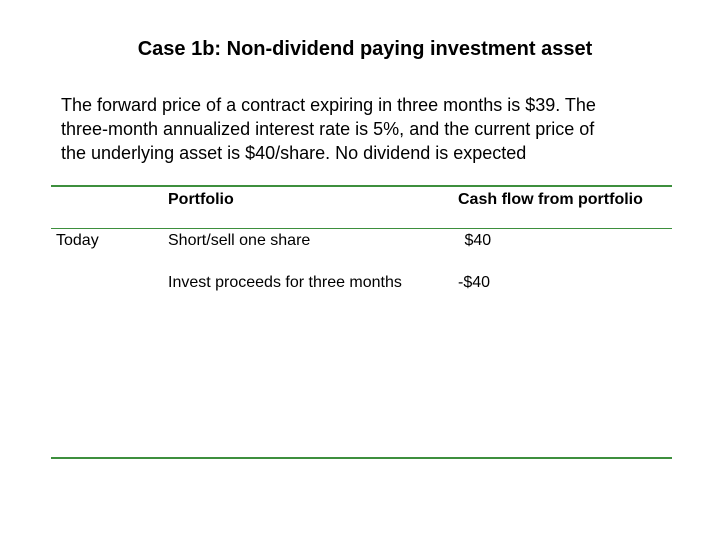  I want to click on table-top-rule, so click(361, 186).